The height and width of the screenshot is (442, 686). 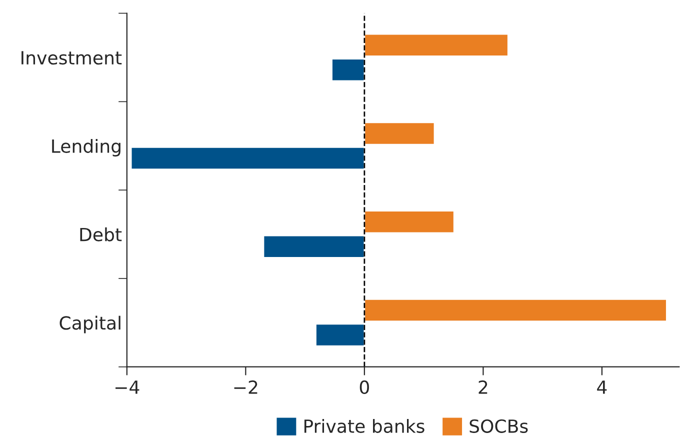 I want to click on x-tick-label: 4, so click(x=602, y=387).